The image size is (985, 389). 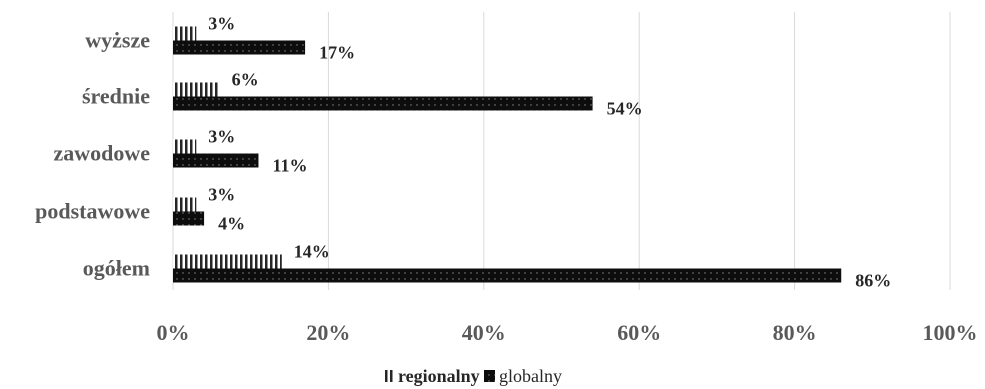 I want to click on data-label-globalny-4: 86%, so click(x=873, y=281).